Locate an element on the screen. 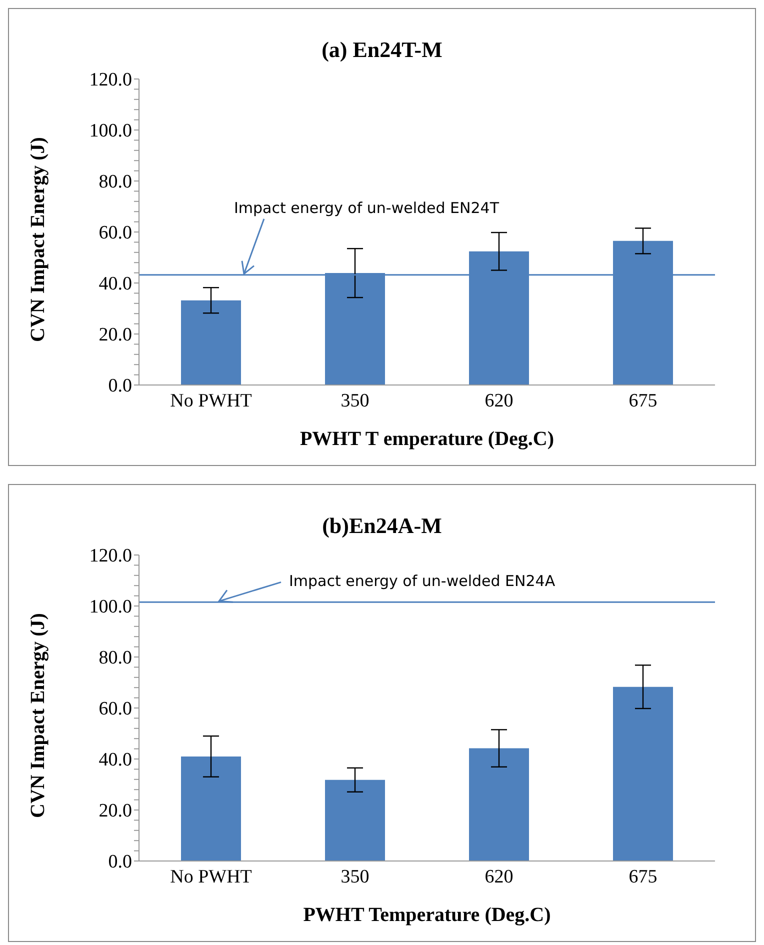 This screenshot has width=764, height=945. x-axis-title: PWHT Temperature (Deg.C) is located at coordinates (427, 915).